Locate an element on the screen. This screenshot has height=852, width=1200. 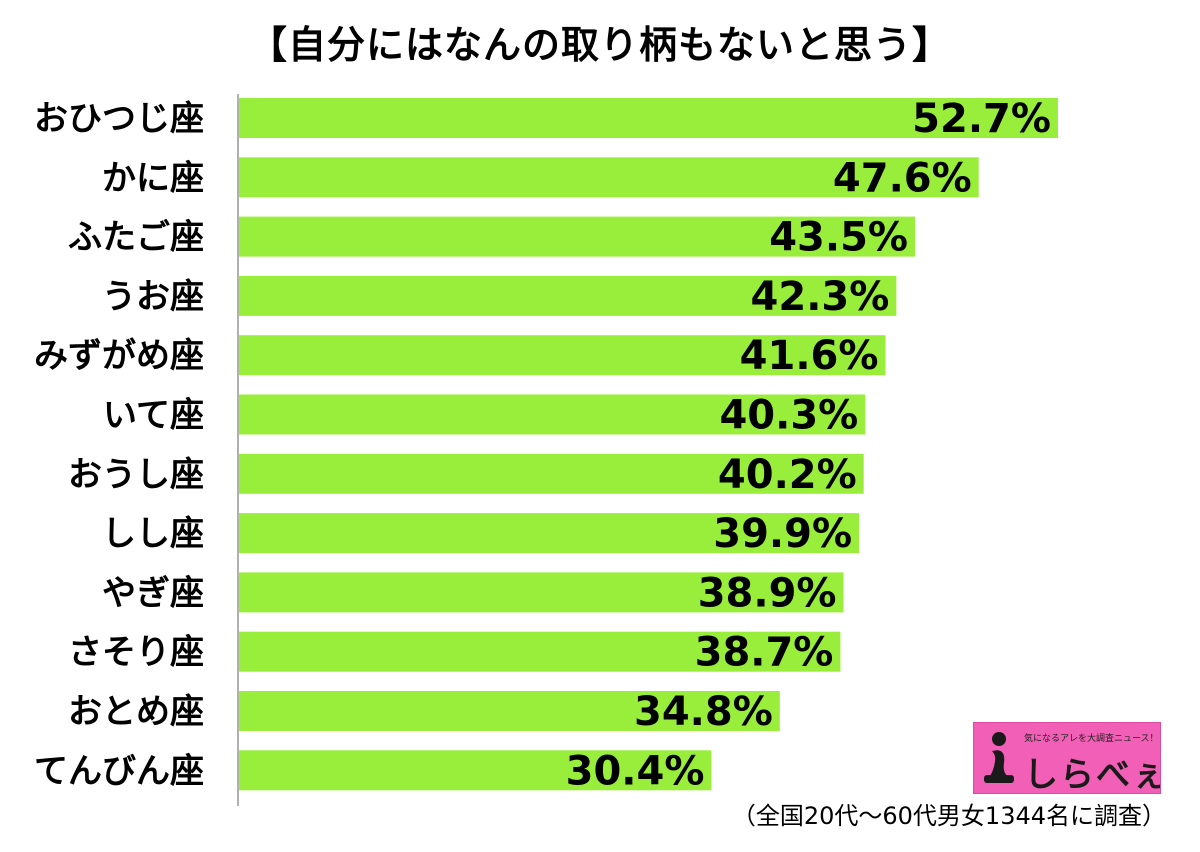
value-label: 47.6% is located at coordinates (902, 178).